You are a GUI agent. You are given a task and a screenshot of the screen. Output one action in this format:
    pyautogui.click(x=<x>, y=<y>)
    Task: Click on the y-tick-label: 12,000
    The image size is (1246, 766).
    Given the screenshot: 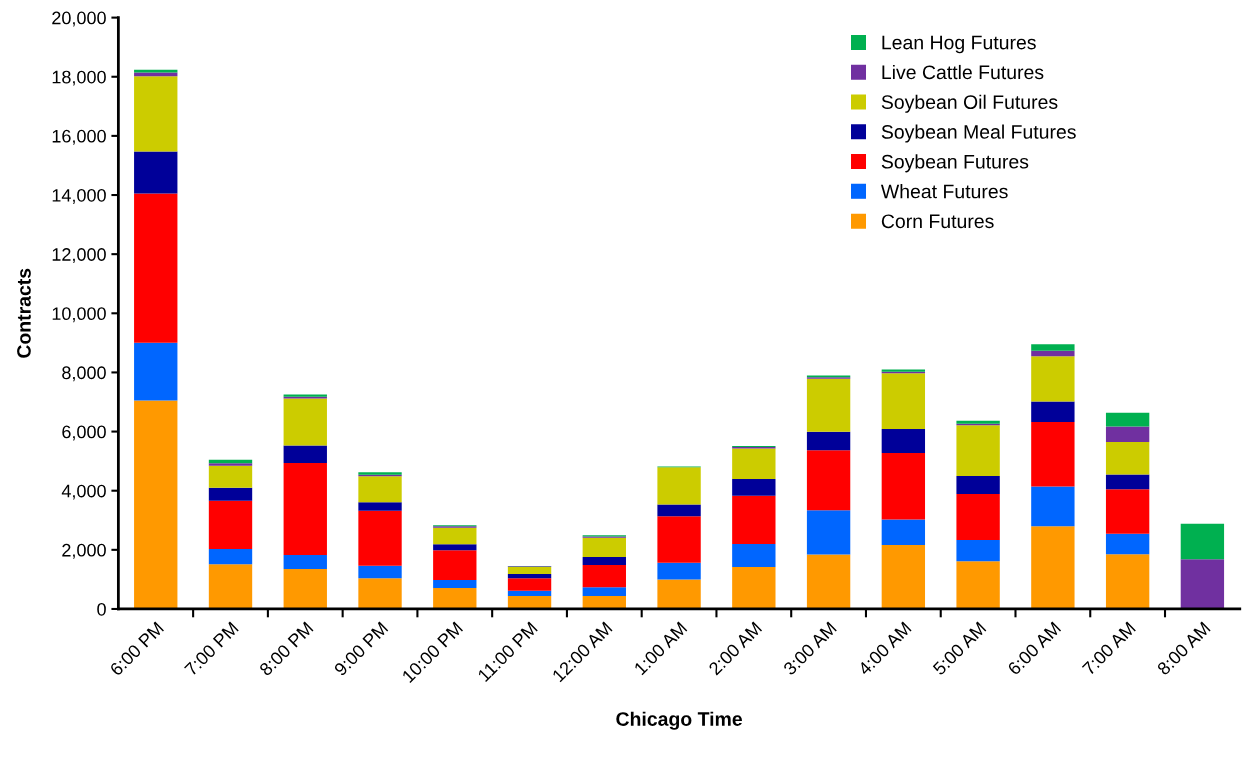 What is the action you would take?
    pyautogui.click(x=79, y=256)
    